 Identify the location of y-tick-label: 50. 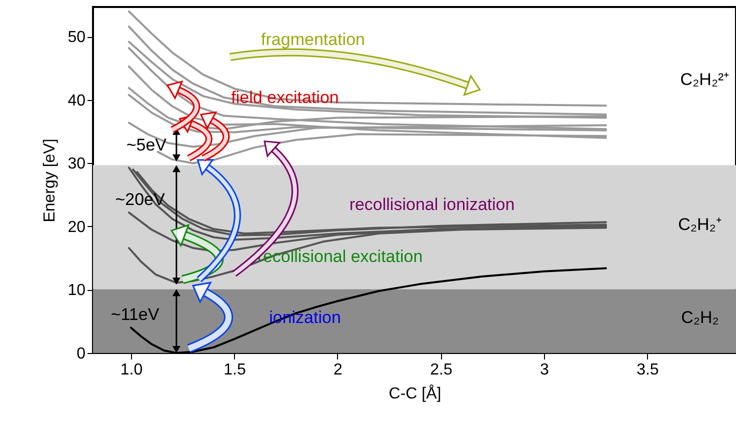
(77, 37).